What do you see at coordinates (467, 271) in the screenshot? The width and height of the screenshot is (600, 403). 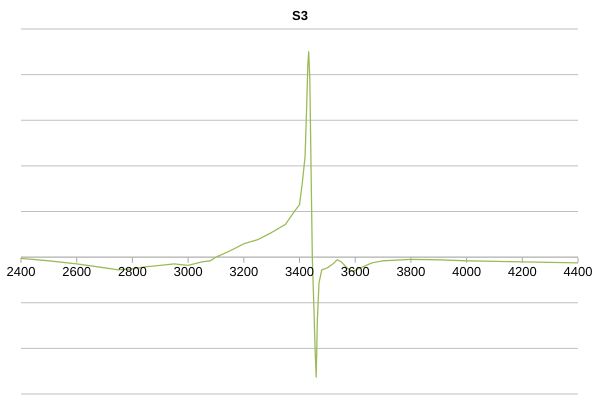 I see `x-tick-label: 4000` at bounding box center [467, 271].